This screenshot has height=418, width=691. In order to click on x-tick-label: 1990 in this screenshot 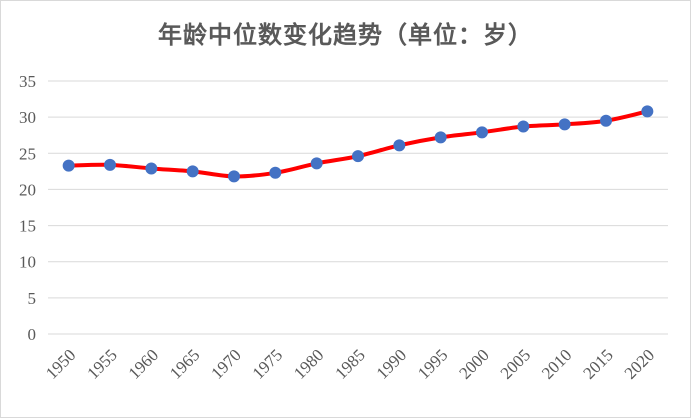, I will do `click(391, 363)`.